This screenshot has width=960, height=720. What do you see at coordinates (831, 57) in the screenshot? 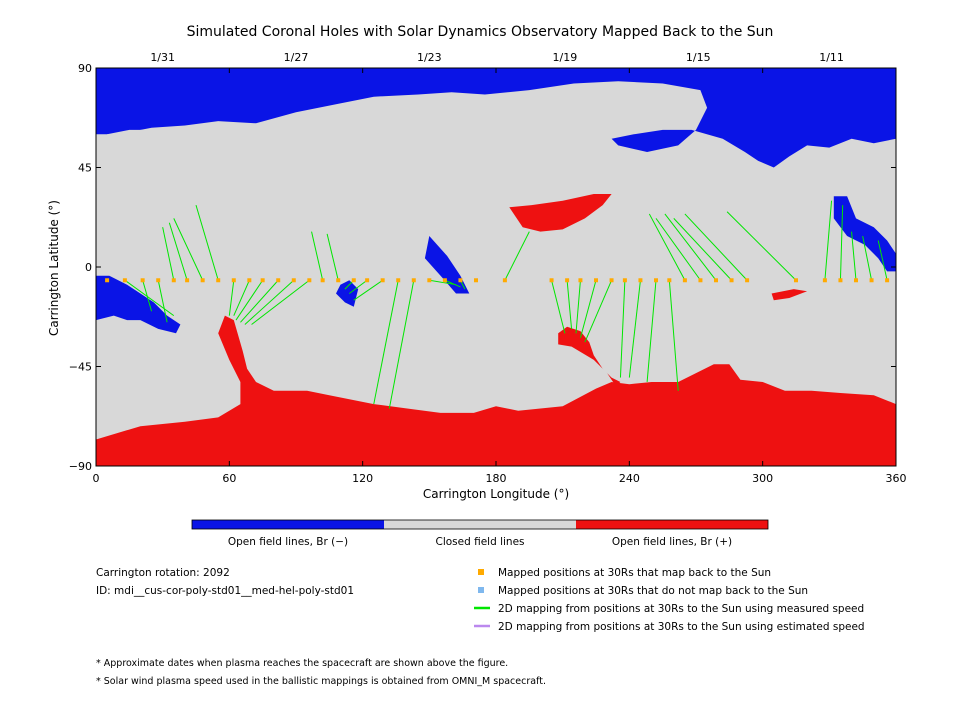
I see `top-date-label: 1/11` at bounding box center [831, 57].